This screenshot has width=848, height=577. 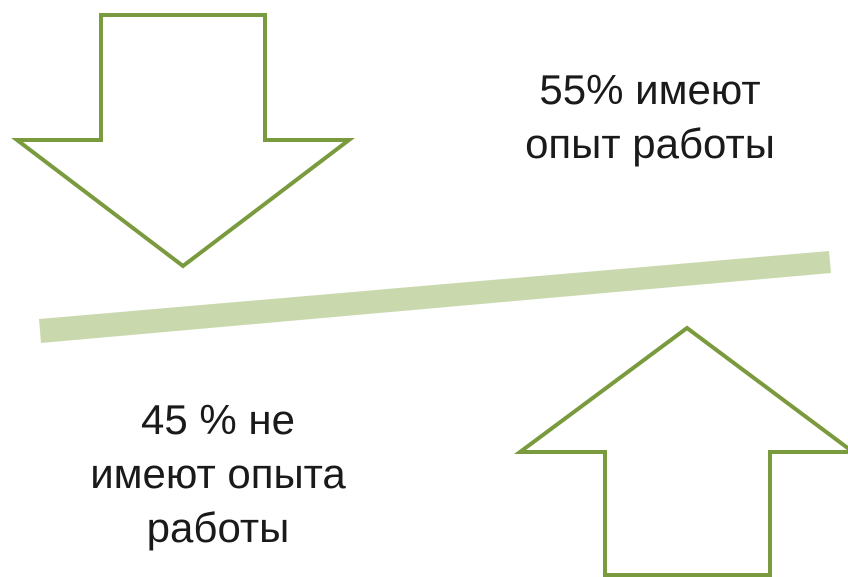 I want to click on inexperienced-label: 45 % не имеют опыта работы, so click(x=218, y=474).